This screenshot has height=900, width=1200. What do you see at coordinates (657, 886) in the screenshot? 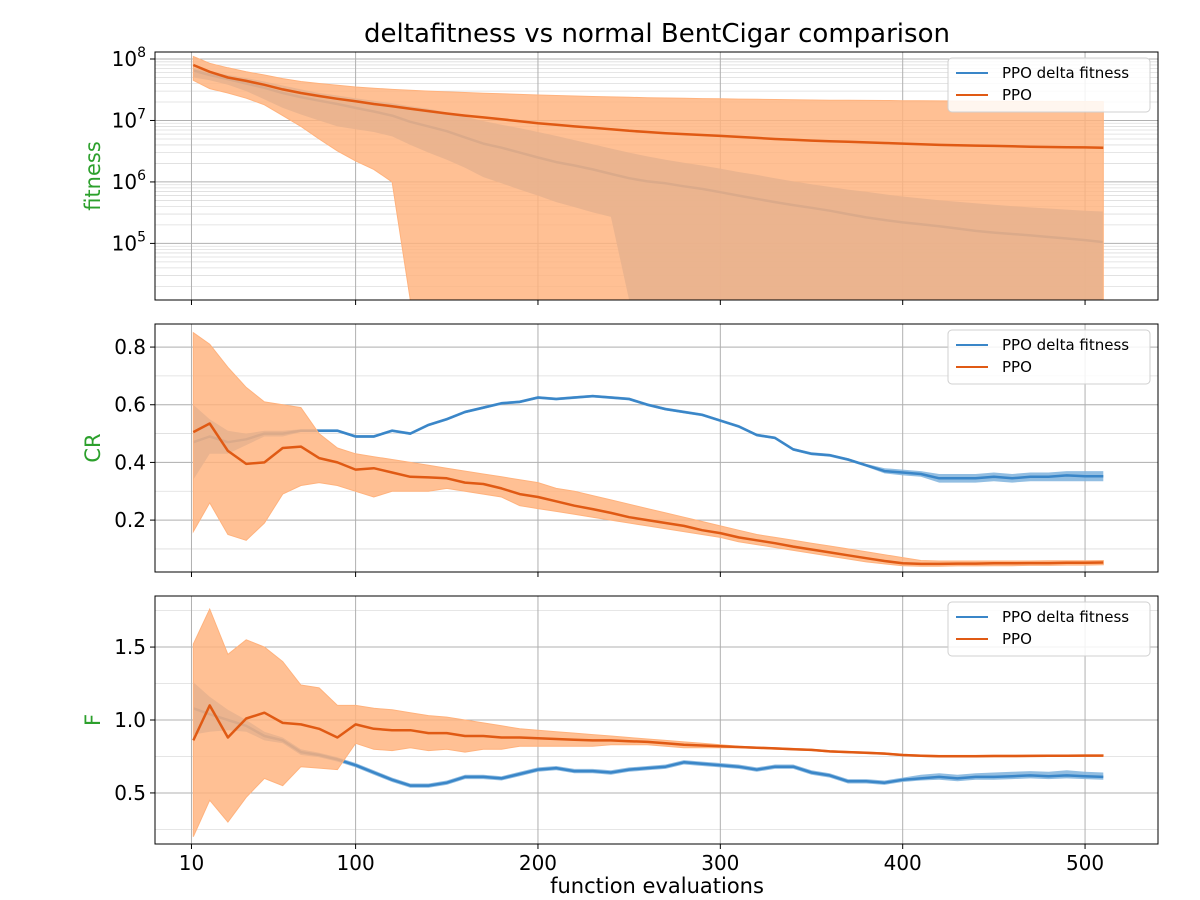
I see `x-axis-label: function evaluations` at bounding box center [657, 886].